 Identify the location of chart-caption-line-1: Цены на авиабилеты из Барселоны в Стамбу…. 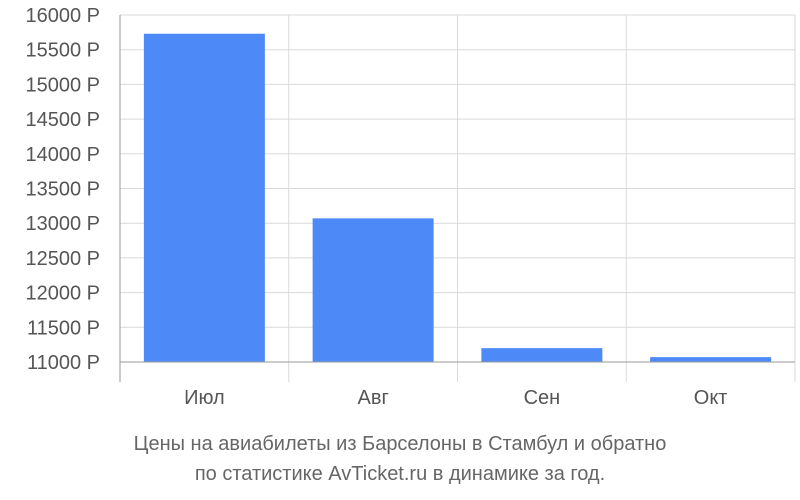
(400, 444).